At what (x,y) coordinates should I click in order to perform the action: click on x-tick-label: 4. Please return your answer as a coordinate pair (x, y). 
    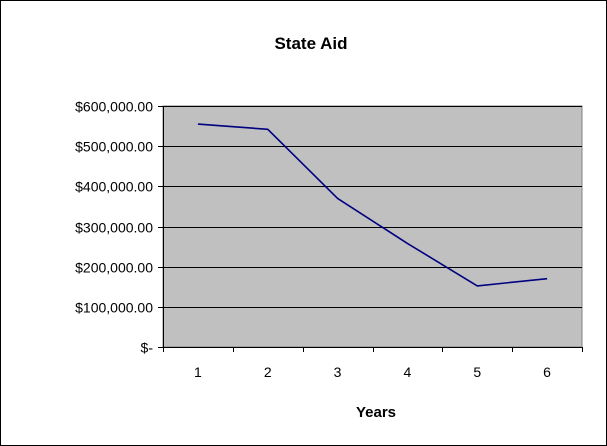
    Looking at the image, I should click on (408, 372).